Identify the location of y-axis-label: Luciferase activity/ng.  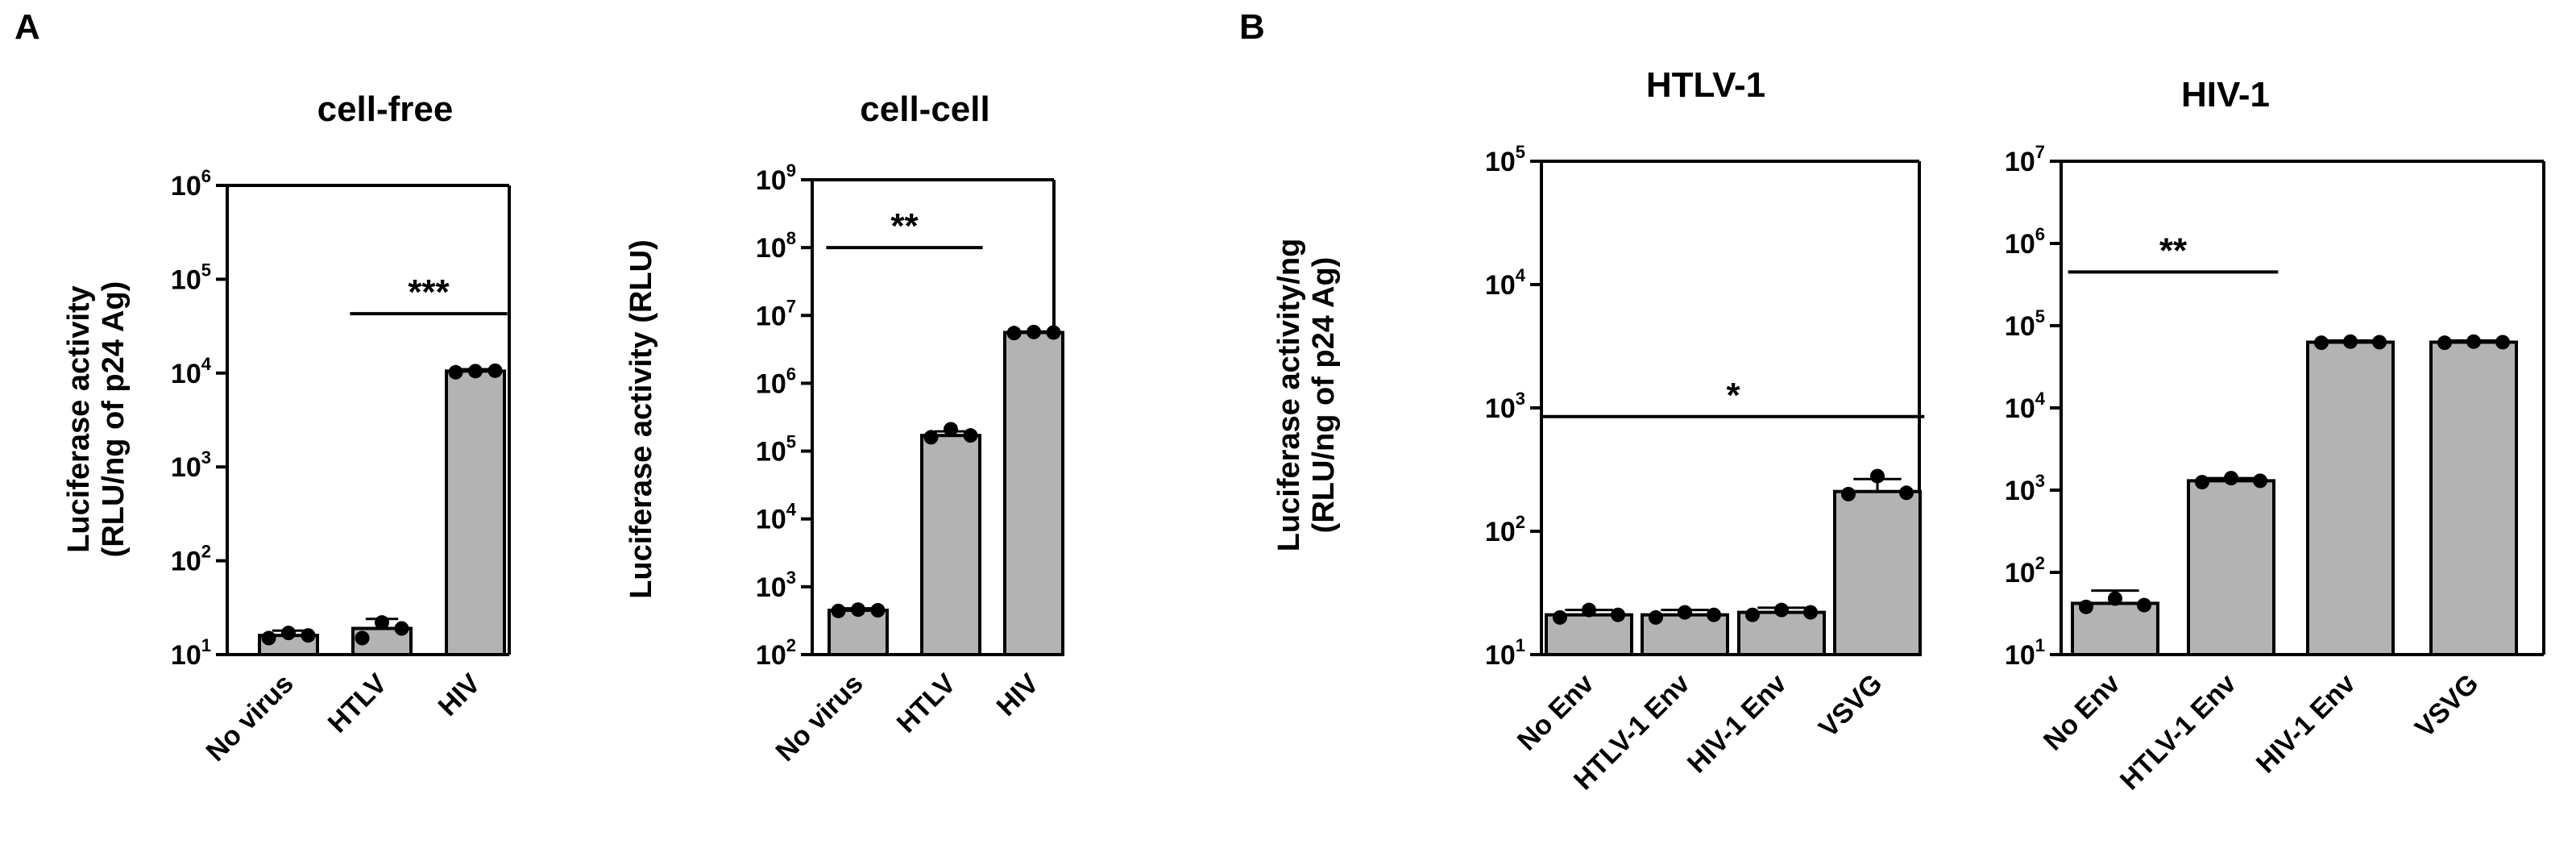
(1289, 396).